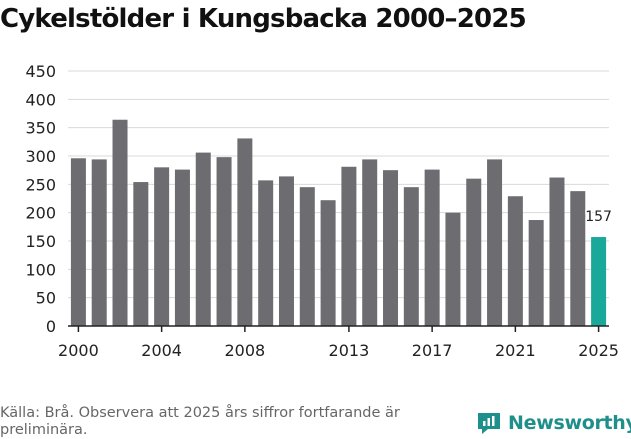  Describe the element at coordinates (515, 350) in the screenshot. I see `x-tick-label: 2021` at that location.